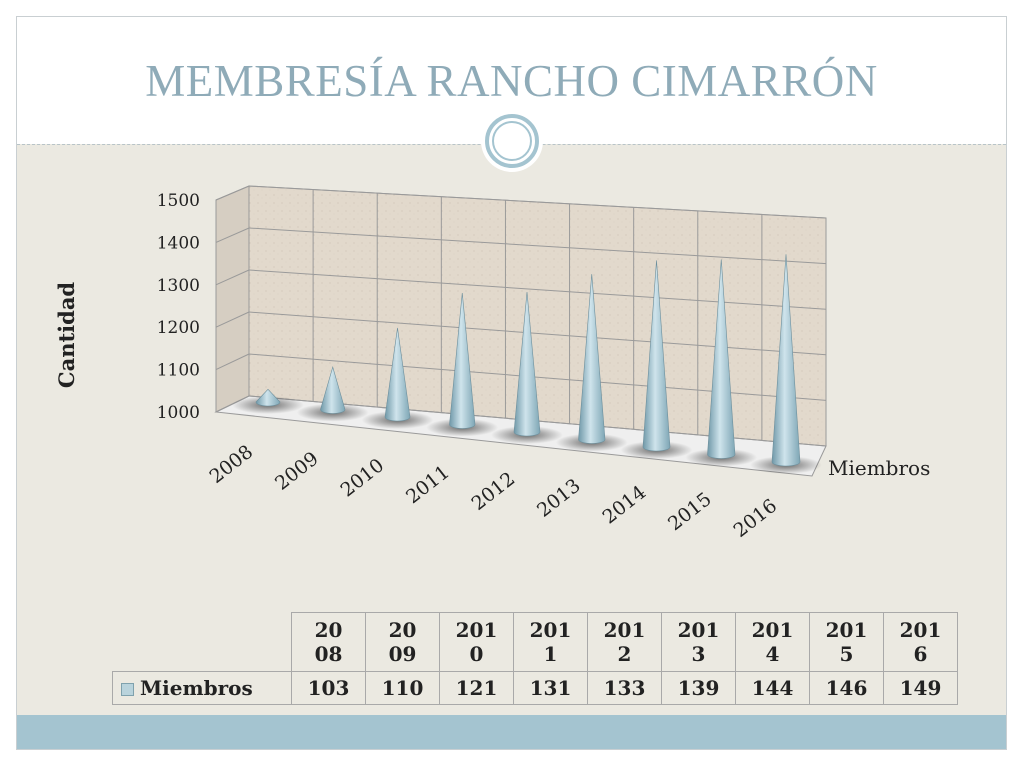  What do you see at coordinates (476, 642) in the screenshot?
I see `table-header: 201 0` at bounding box center [476, 642].